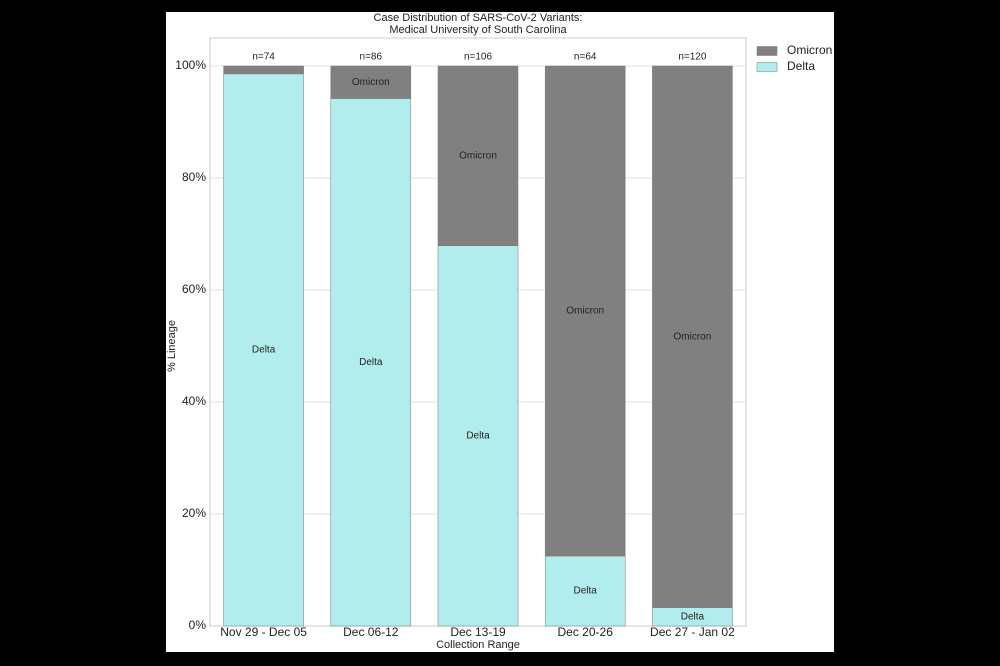 This screenshot has height=666, width=1000. I want to click on y-tick-label: 0%, so click(198, 625).